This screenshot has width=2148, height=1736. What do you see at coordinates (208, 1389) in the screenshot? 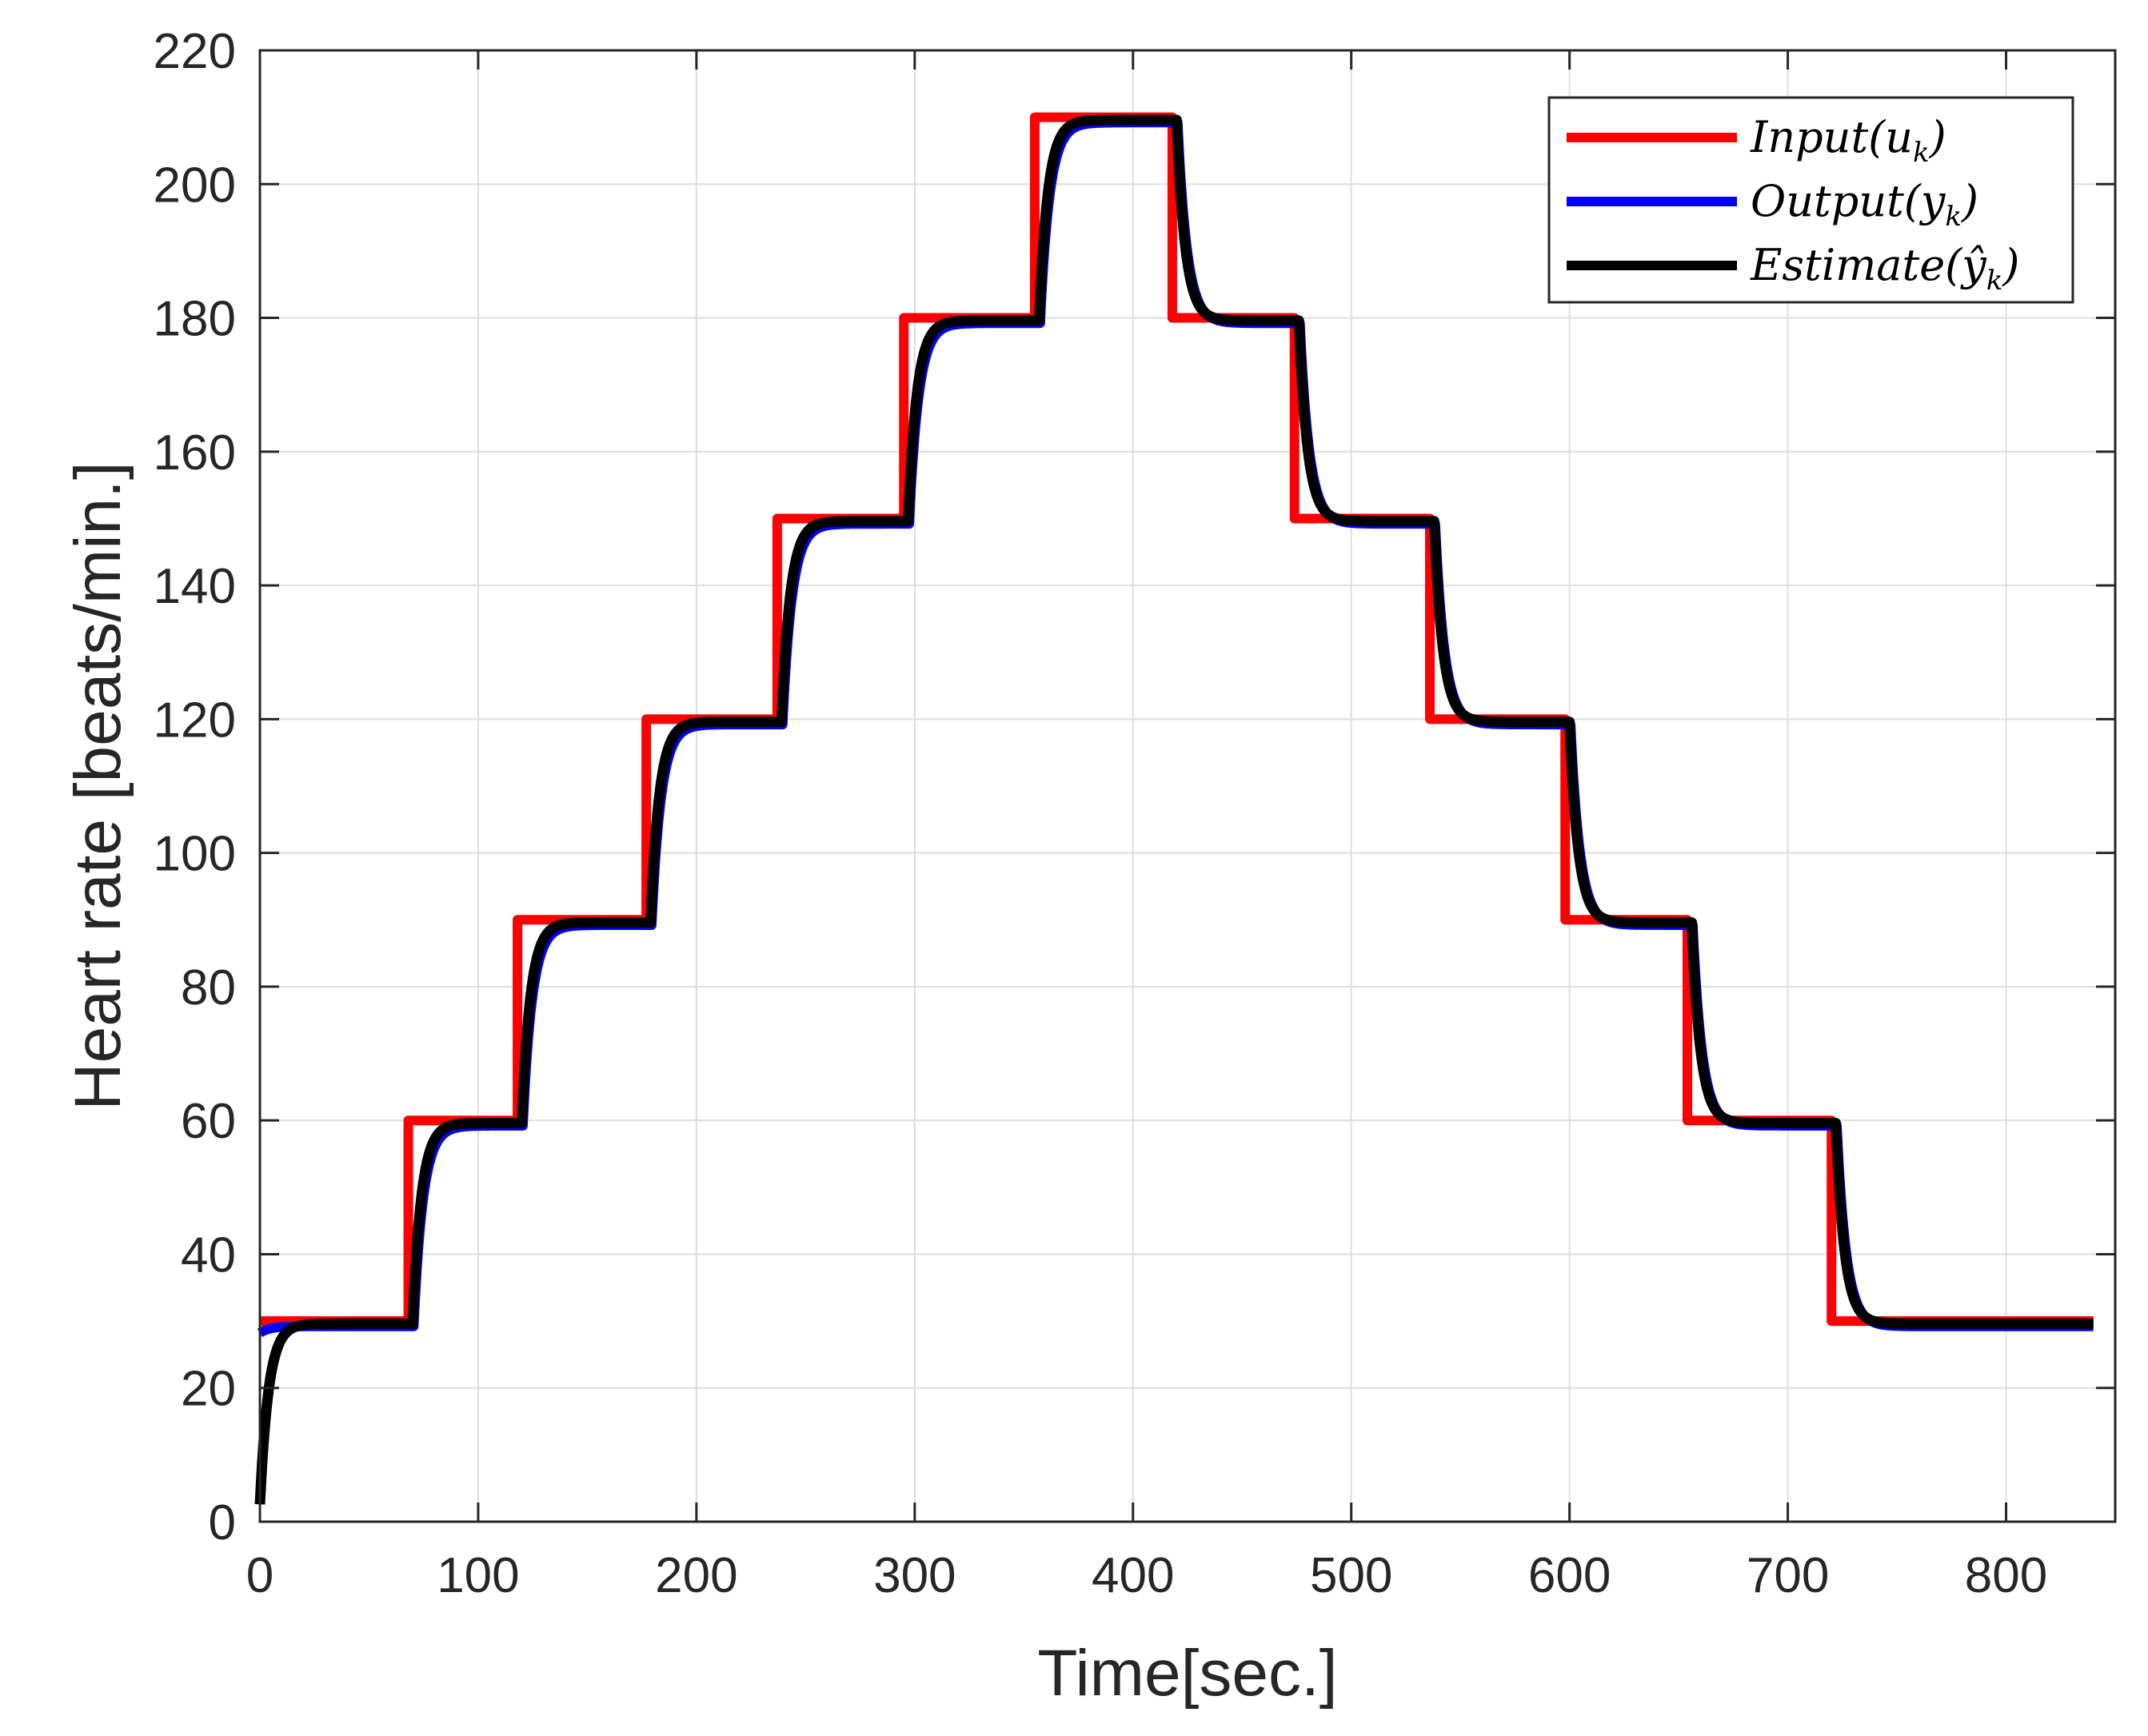
I see `y-tick-label: 20` at bounding box center [208, 1389].